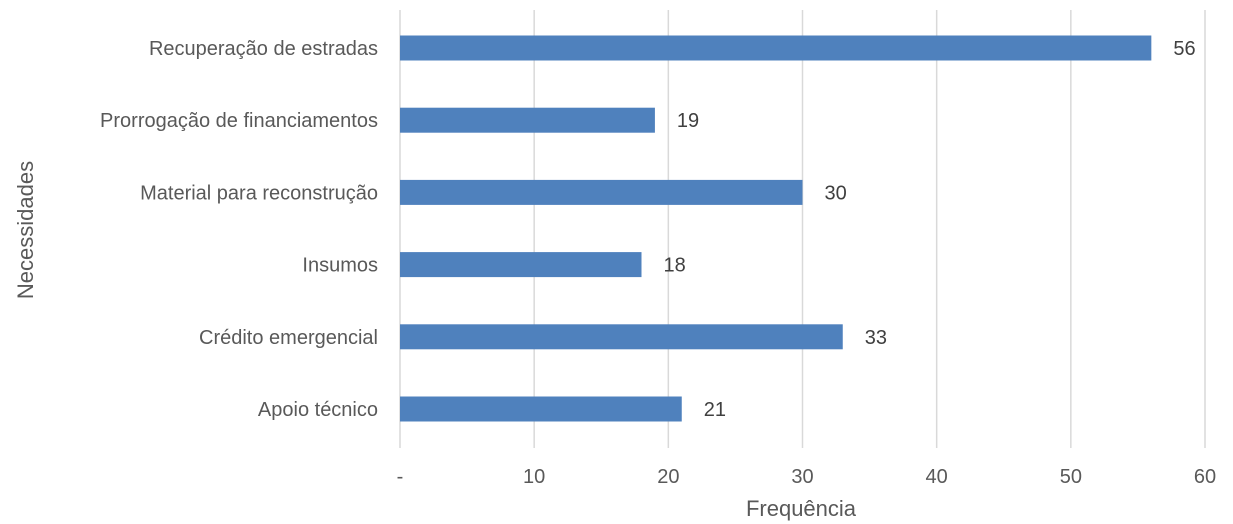  Describe the element at coordinates (263, 49) in the screenshot. I see `category-label: Recuperação de estradas` at that location.